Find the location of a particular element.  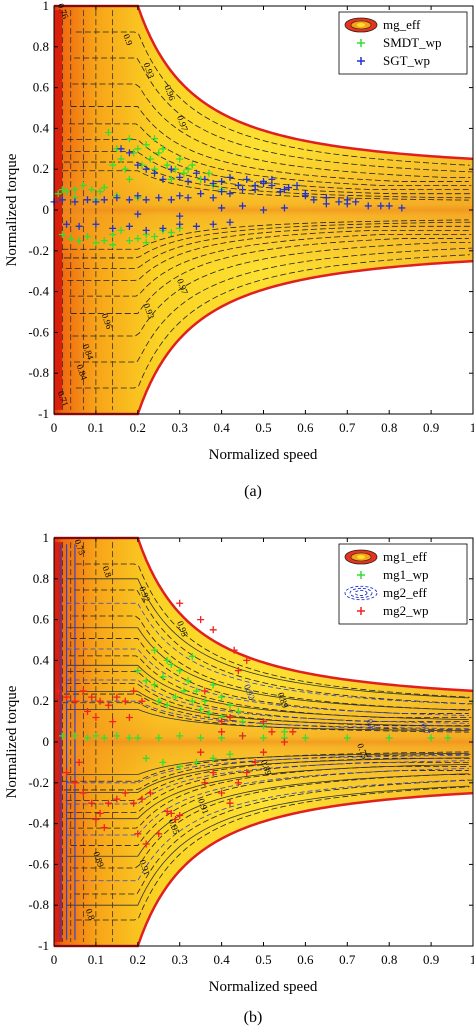

y-tick-label: -0.8 is located at coordinates (38, 372).